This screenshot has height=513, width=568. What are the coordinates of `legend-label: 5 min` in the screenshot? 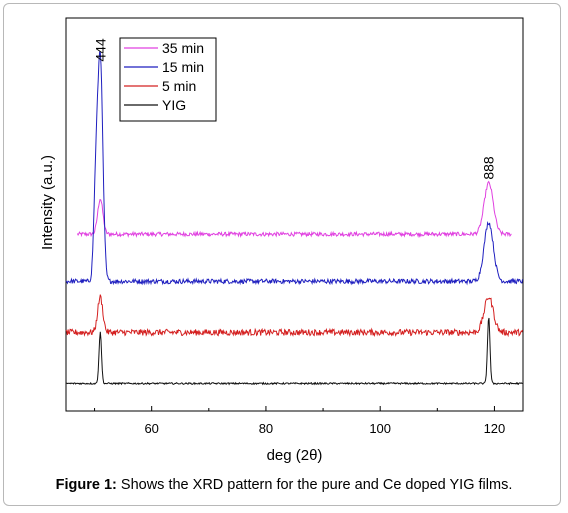 It's located at (179, 86).